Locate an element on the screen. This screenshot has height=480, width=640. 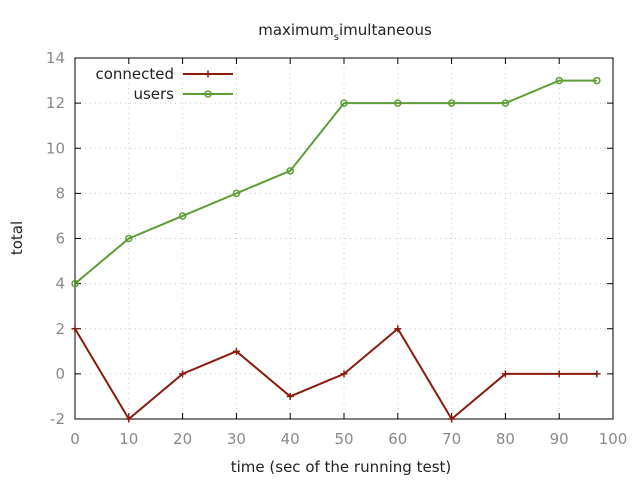
x-tick-label: 0 is located at coordinates (75, 439).